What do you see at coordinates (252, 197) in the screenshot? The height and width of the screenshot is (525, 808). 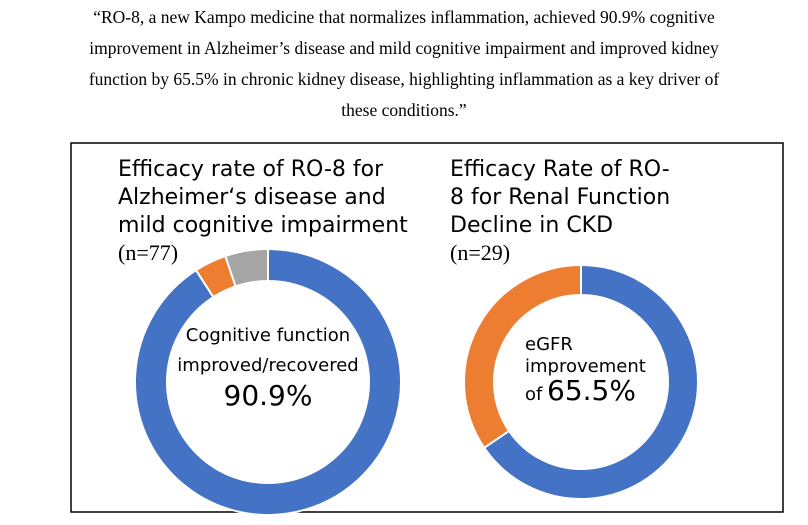 I see `chart-title: Alzheimer‘s disease and` at bounding box center [252, 197].